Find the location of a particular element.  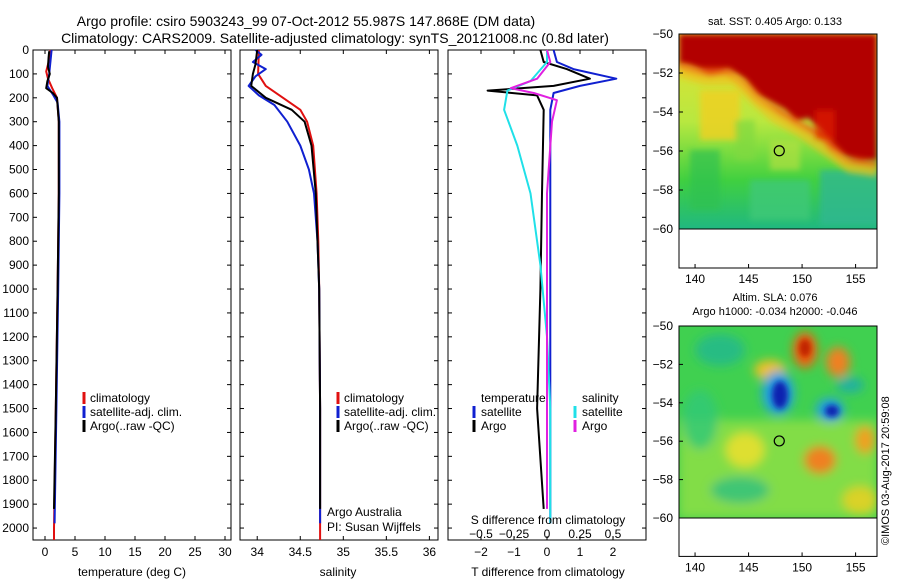

s-difference-label: S difference from climatology is located at coordinates (548, 520).